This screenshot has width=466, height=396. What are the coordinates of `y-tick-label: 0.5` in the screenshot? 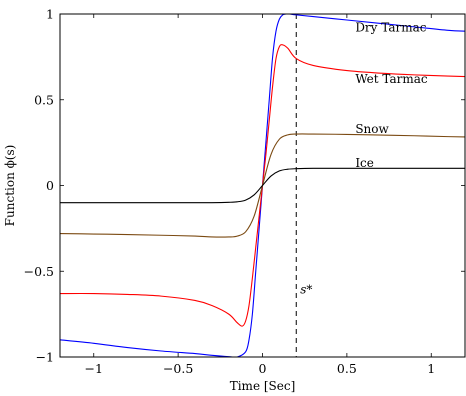 It's located at (44, 99).